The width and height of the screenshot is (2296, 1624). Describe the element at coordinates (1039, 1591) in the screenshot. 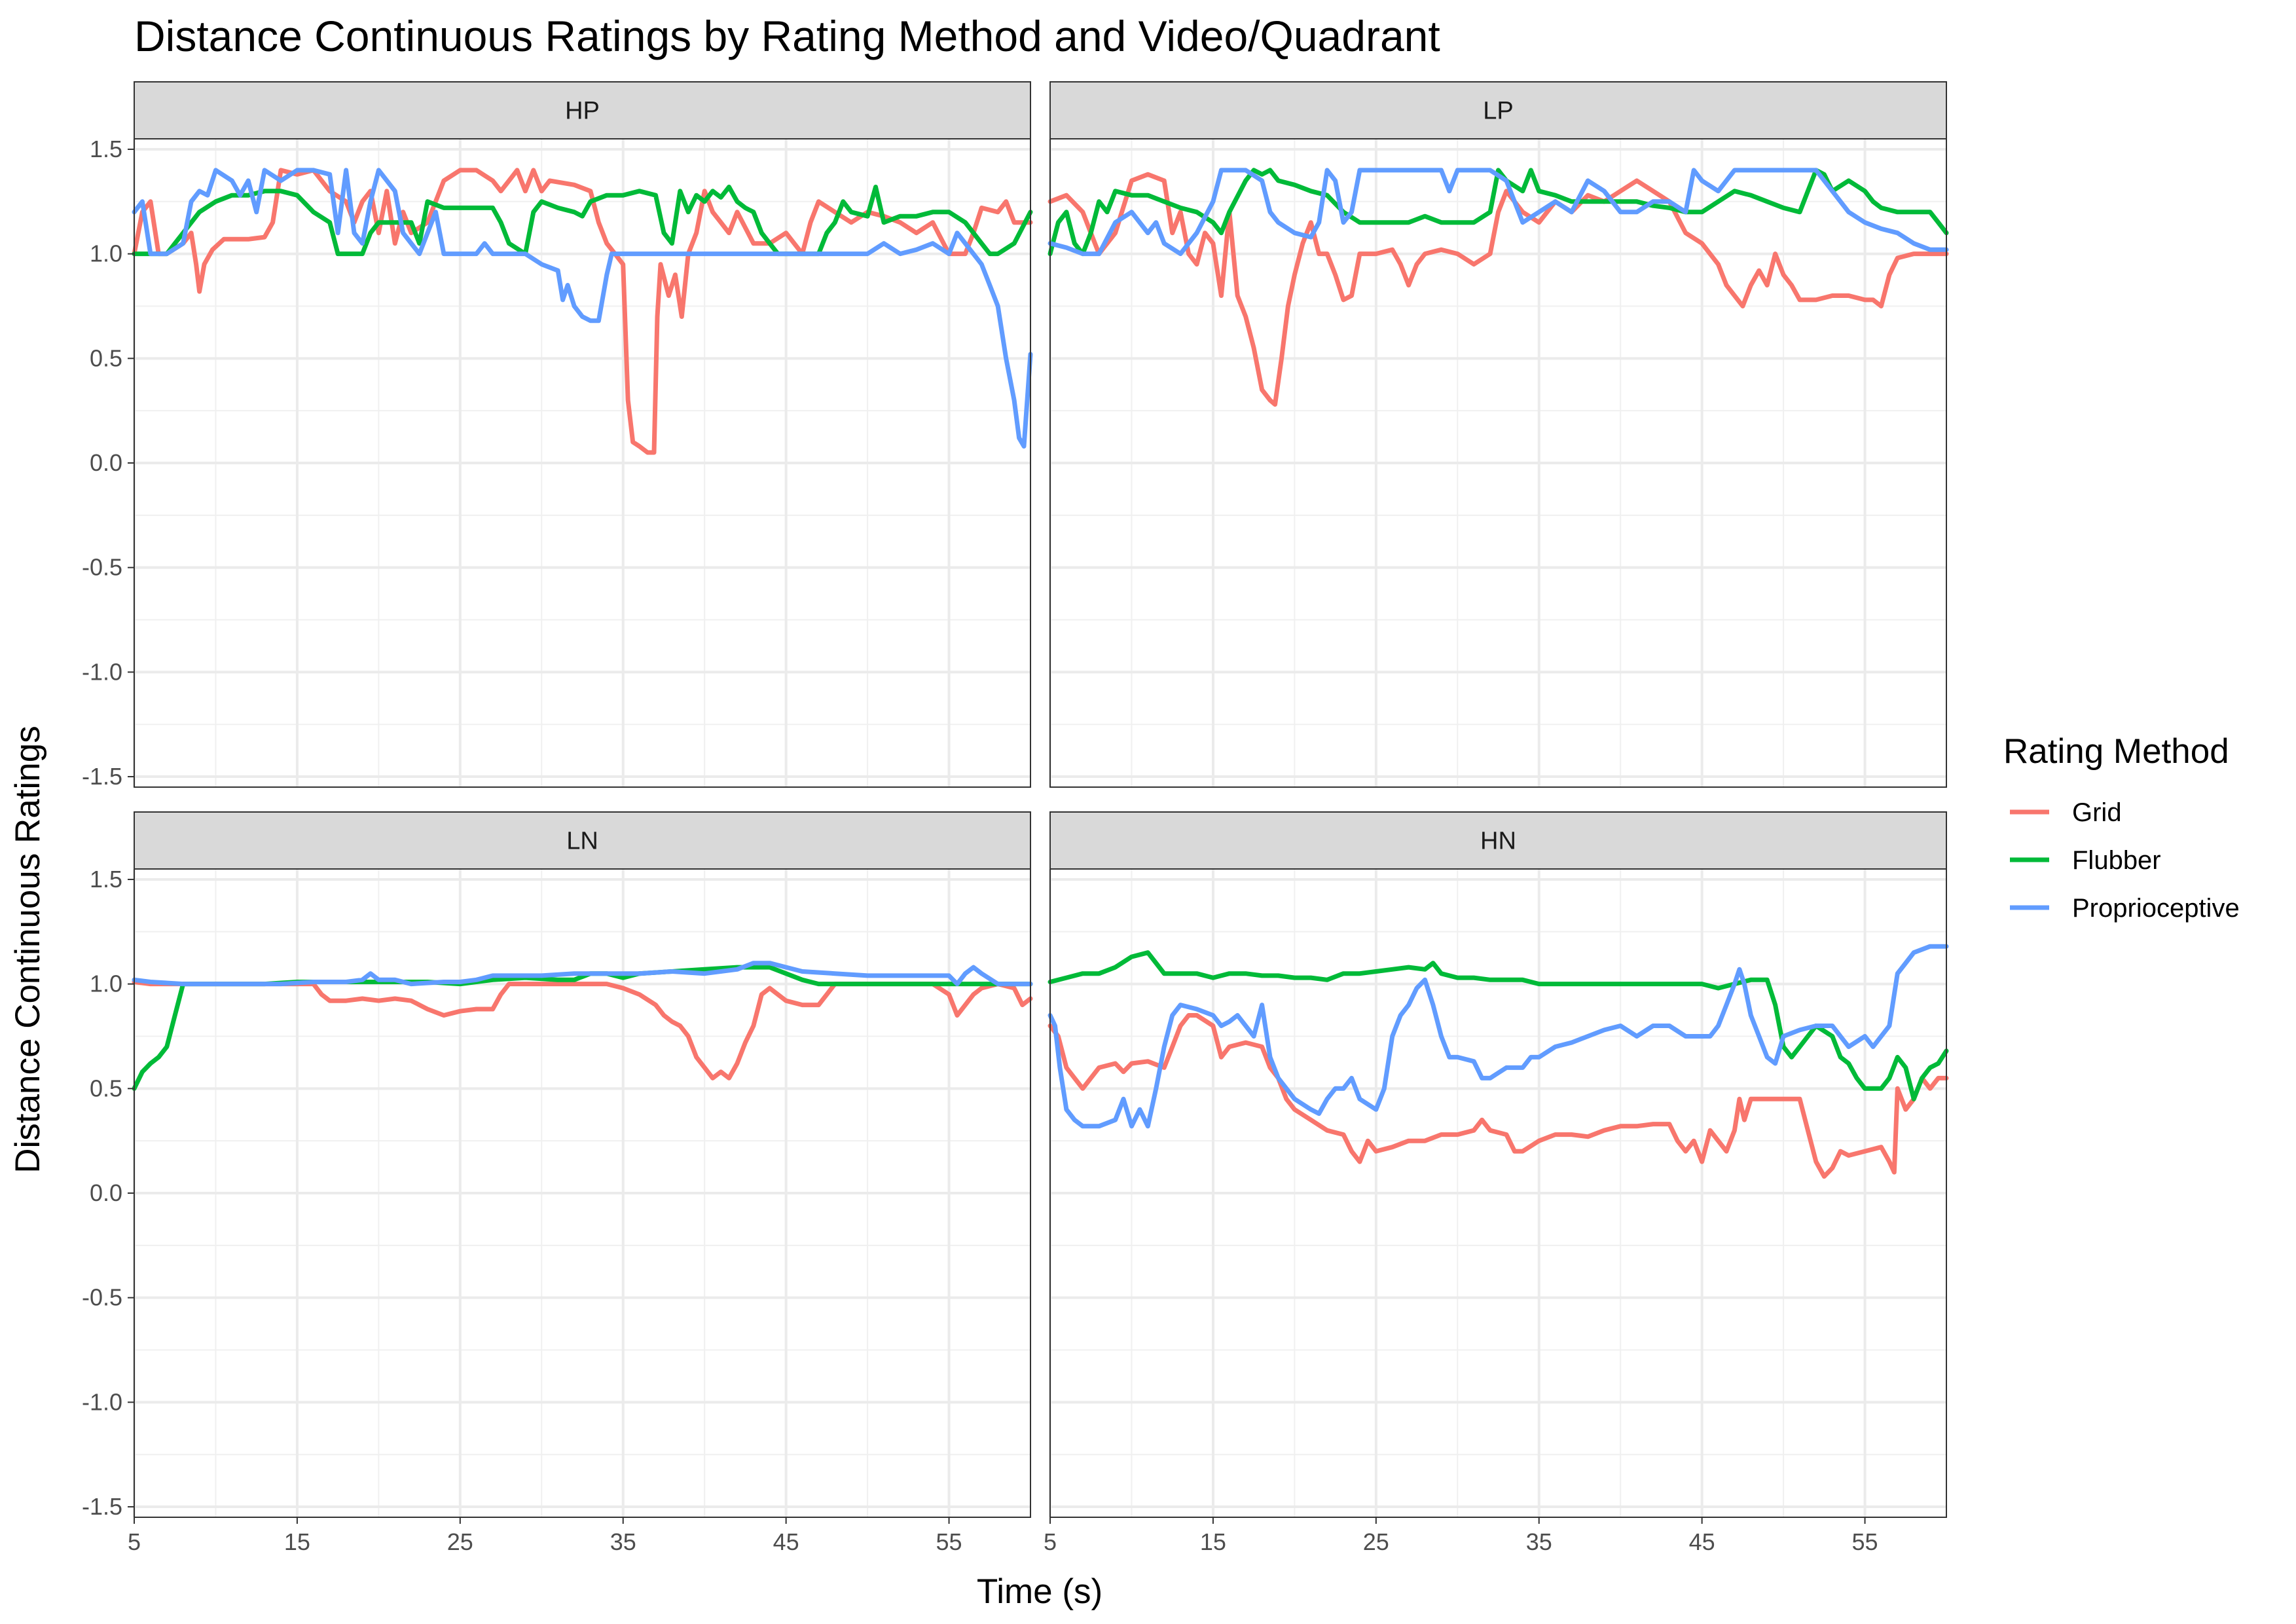

I see `x-axis-title: Time (s)` at that location.